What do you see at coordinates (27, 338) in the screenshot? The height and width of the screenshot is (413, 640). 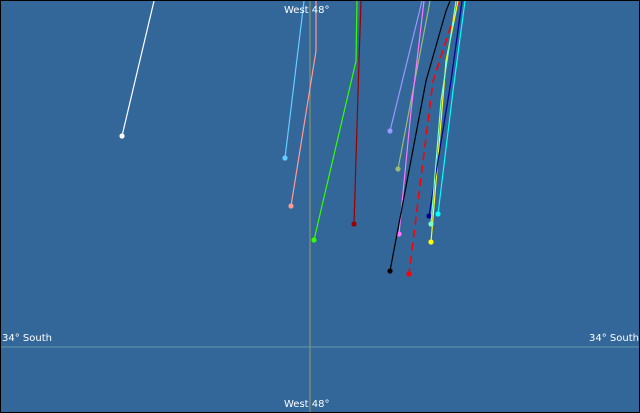 I see `parallel-label-left: 34° South` at bounding box center [27, 338].